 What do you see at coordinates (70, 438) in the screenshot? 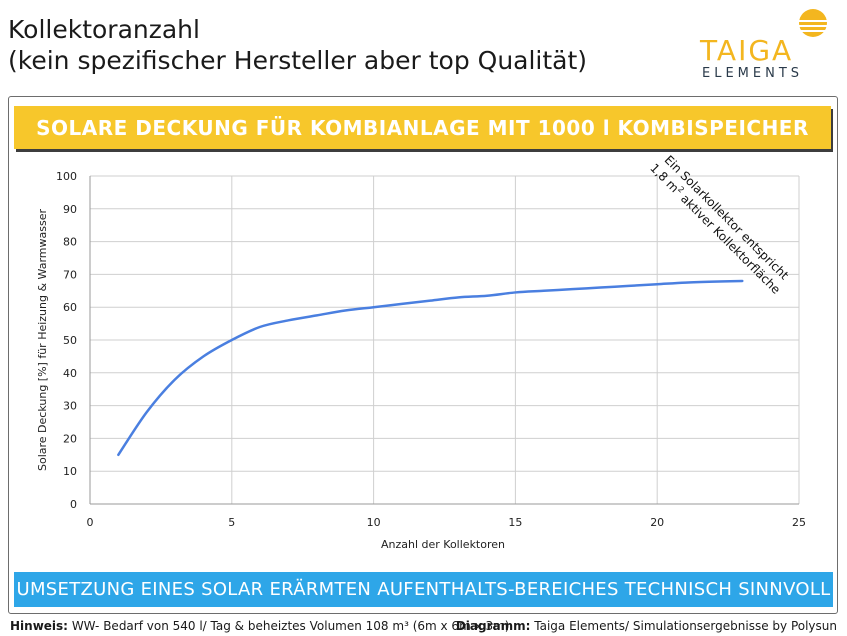
I see `y-tick-label: 20` at bounding box center [70, 438].